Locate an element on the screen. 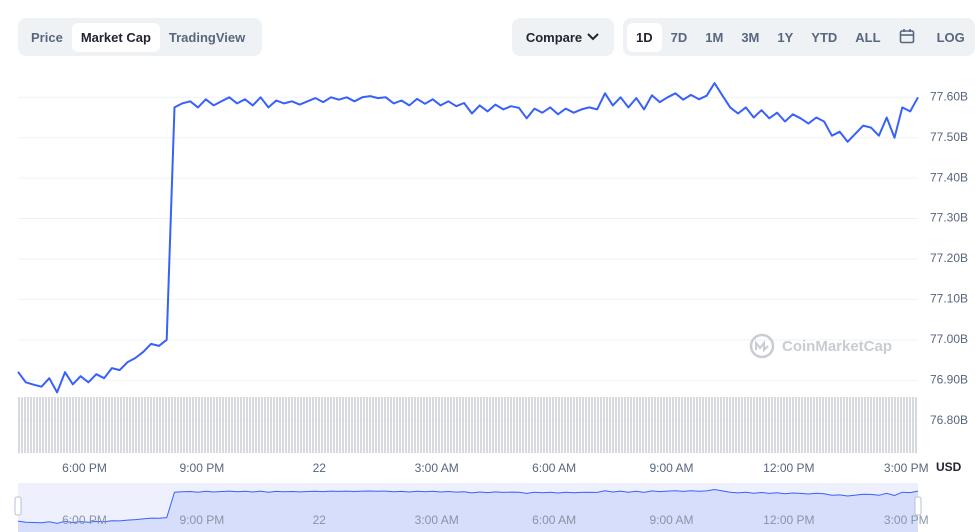  range-button: 1D is located at coordinates (644, 37).